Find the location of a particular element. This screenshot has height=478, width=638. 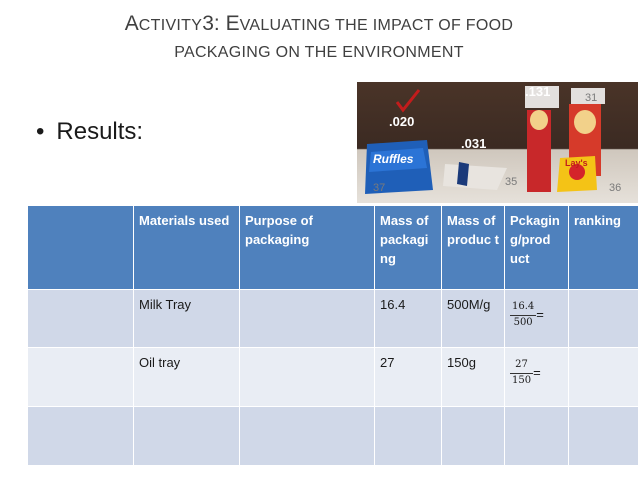

fraction-numerator: 16.4 is located at coordinates (523, 308).